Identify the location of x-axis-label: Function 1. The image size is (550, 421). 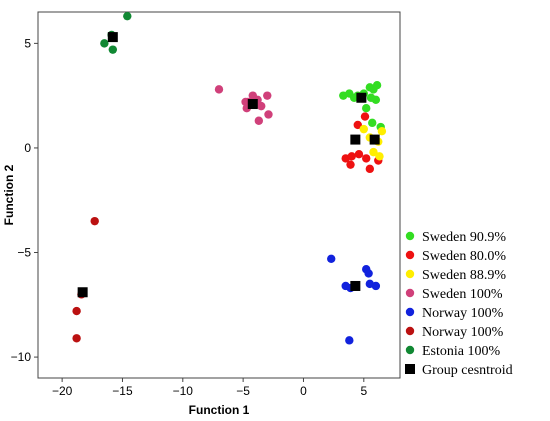
(219, 410).